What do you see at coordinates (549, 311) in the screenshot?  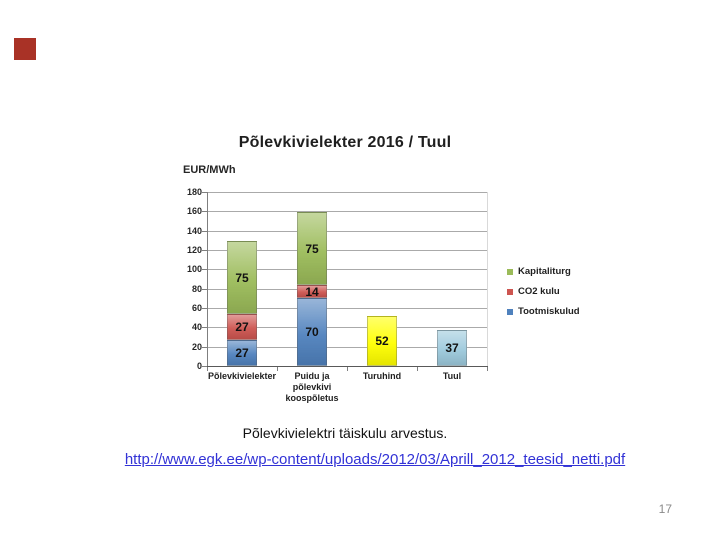 I see `legend-label: Tootmiskulud` at bounding box center [549, 311].